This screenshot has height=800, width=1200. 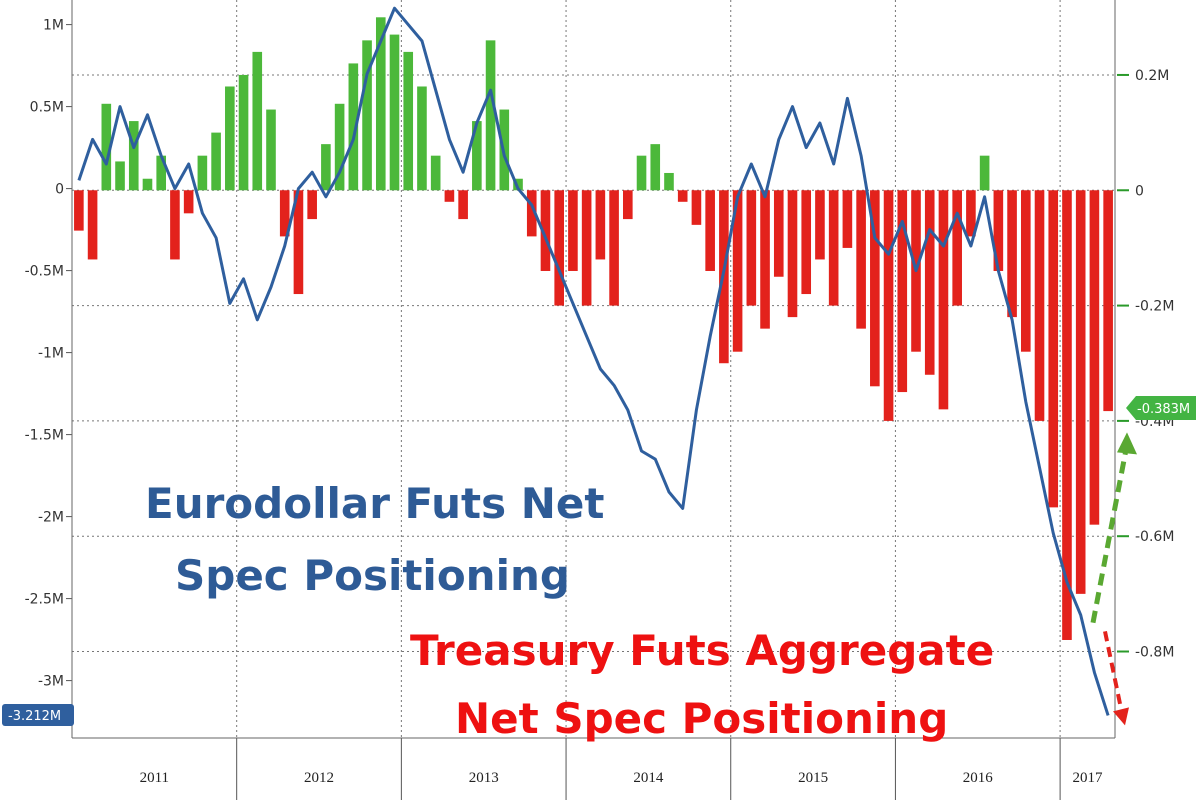 What do you see at coordinates (702, 650) in the screenshot?
I see `treasury-annotation-line1: Treasury Futs Aggregate` at bounding box center [702, 650].